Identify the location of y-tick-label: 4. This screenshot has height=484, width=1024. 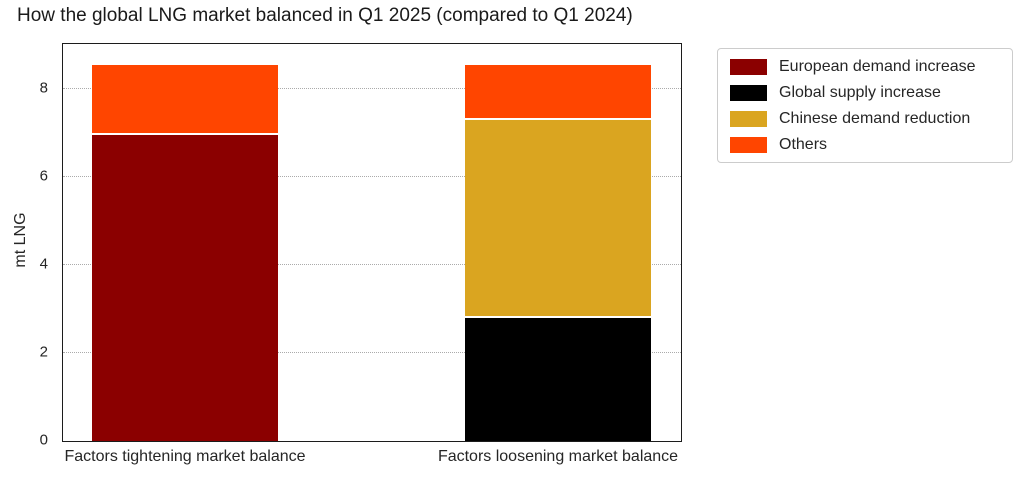
(43, 264).